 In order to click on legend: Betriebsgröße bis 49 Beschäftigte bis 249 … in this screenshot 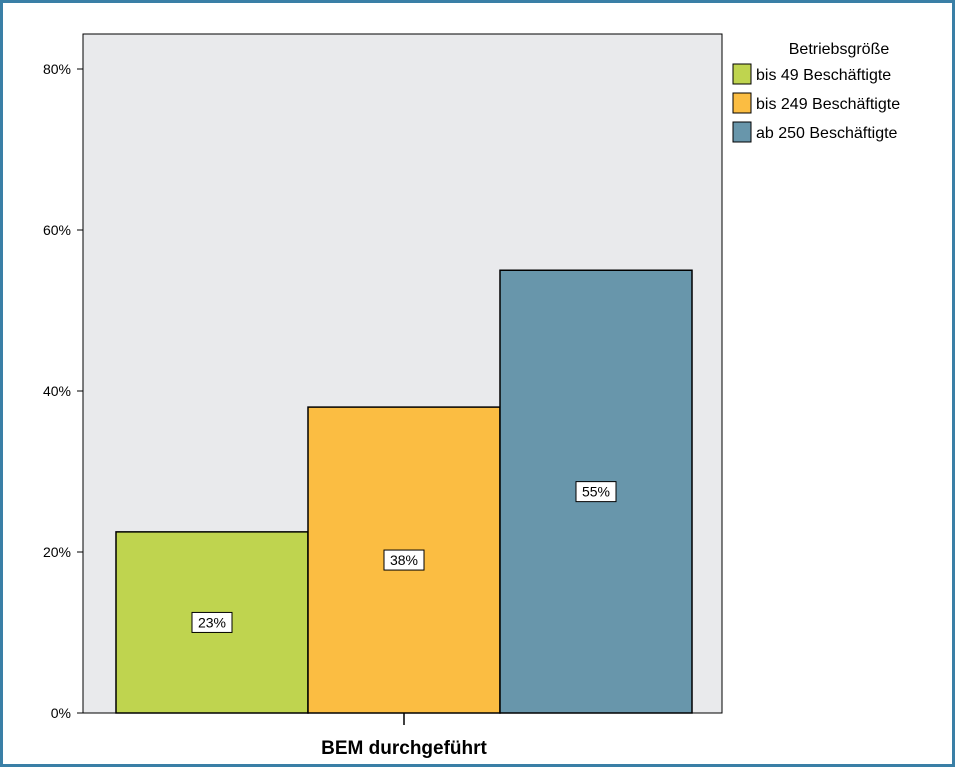, I will do `click(816, 92)`.